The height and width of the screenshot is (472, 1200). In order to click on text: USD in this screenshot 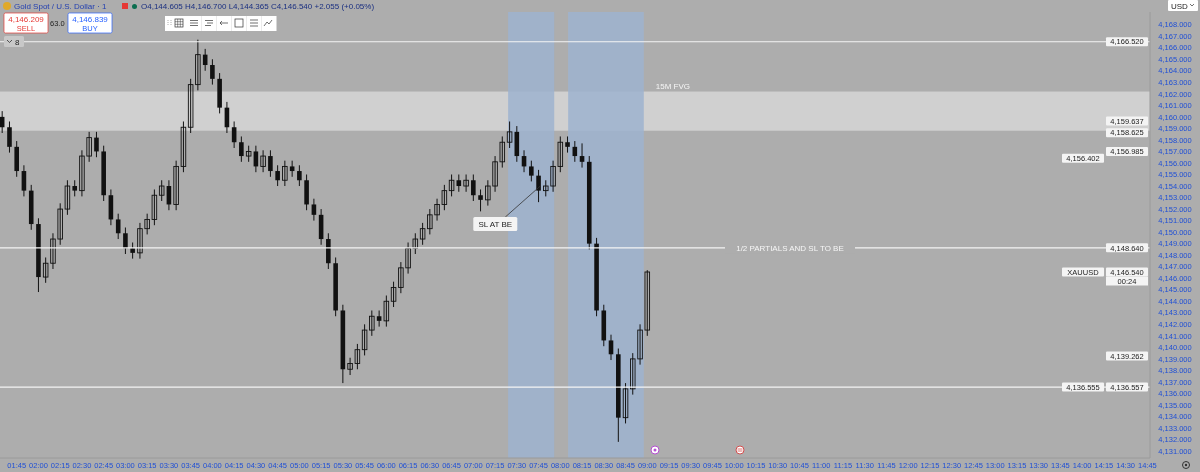, I will do `click(1180, 6)`.